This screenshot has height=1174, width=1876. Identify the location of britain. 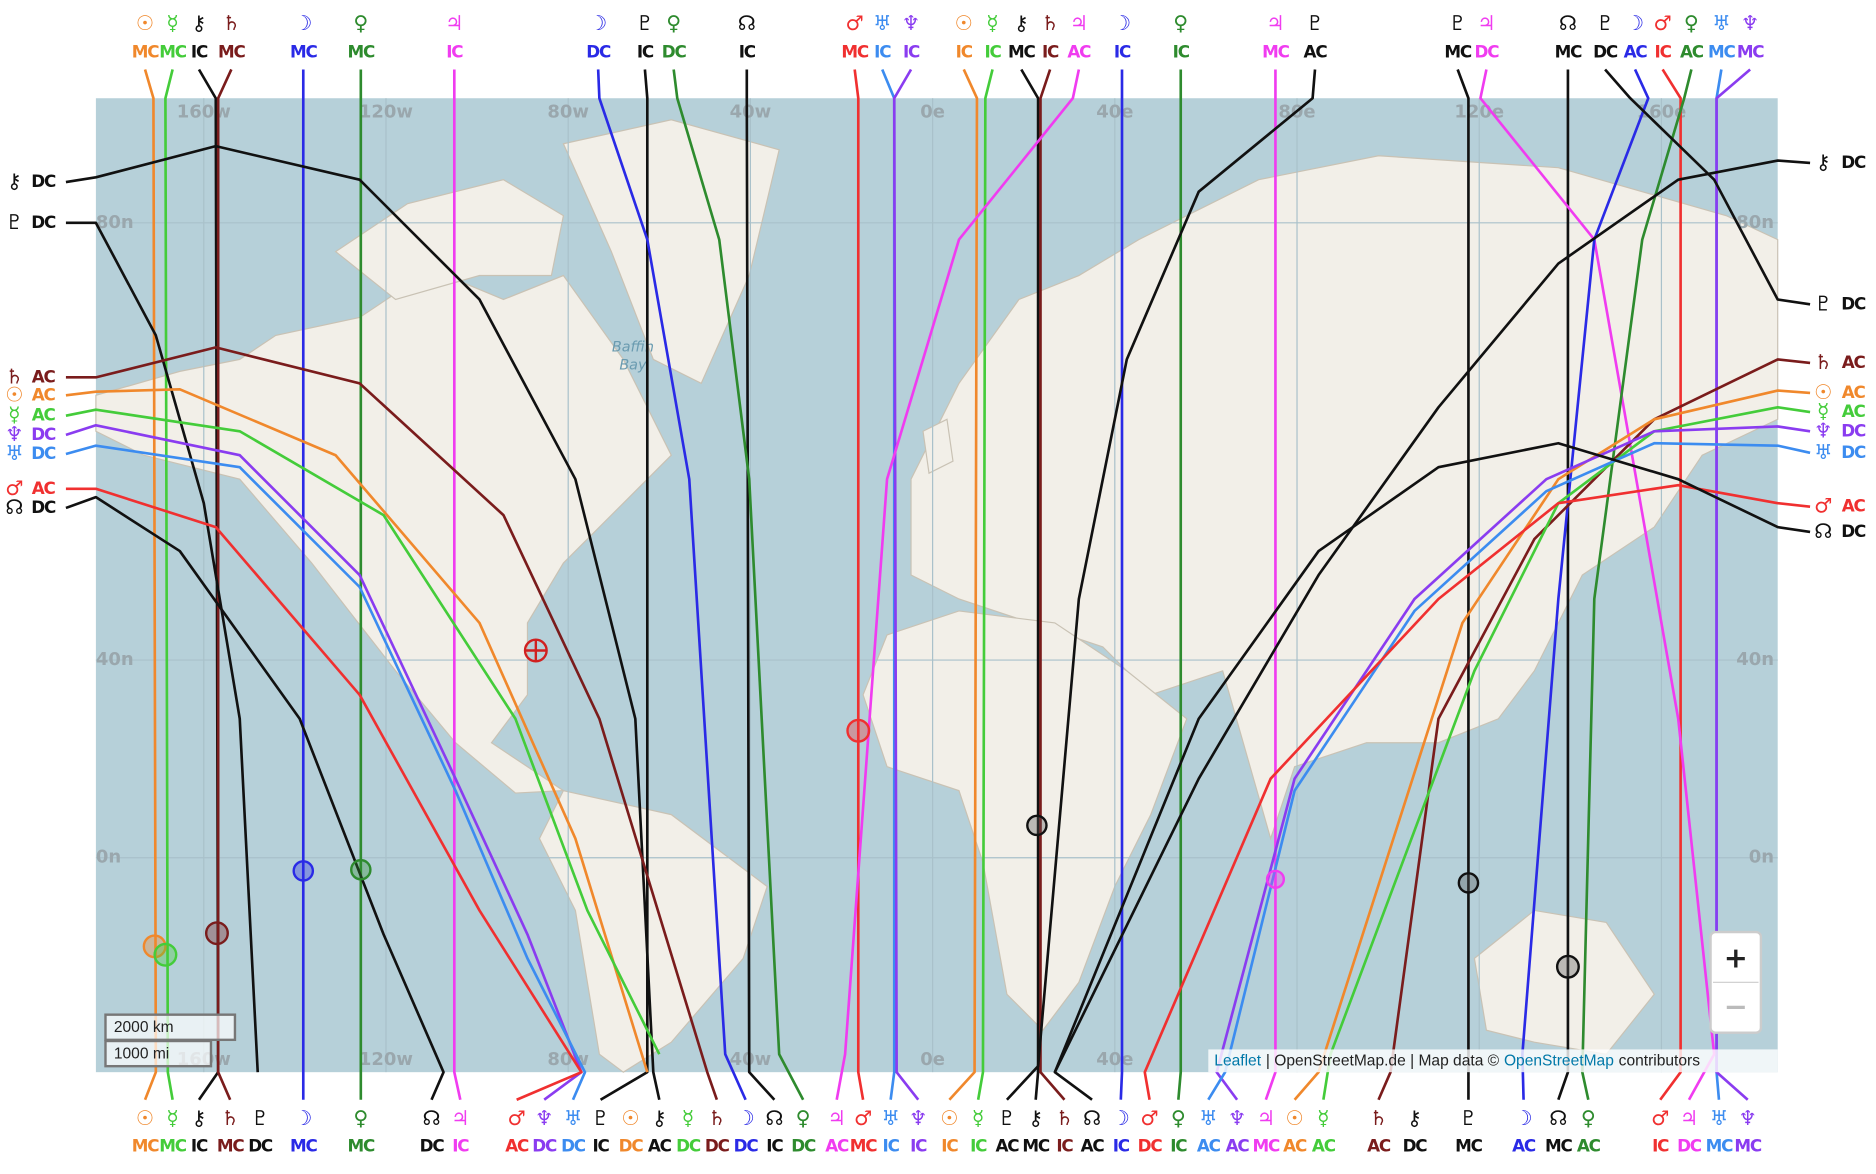
(938, 446).